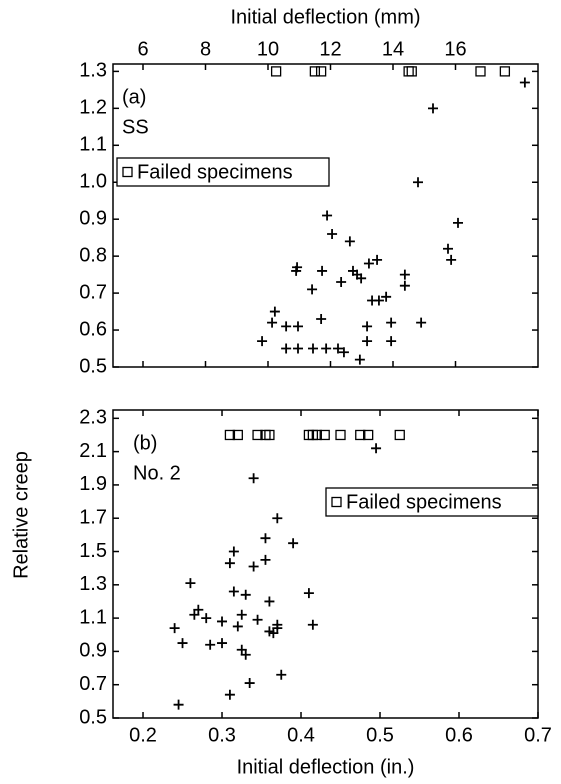  What do you see at coordinates (205, 49) in the screenshot?
I see `x-tick-label: 8` at bounding box center [205, 49].